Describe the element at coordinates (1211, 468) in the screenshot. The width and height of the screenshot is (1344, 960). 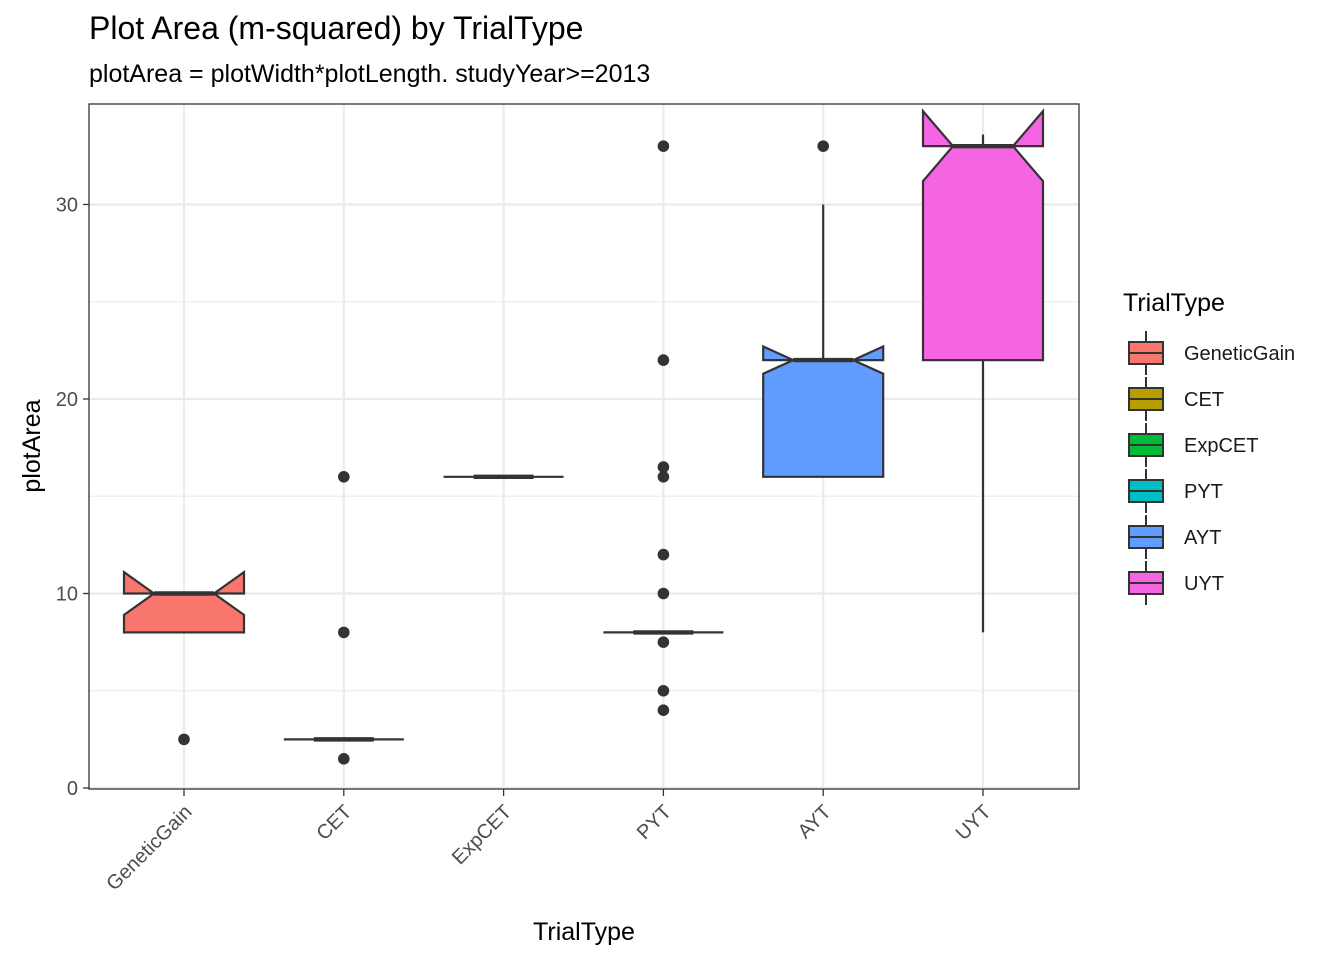
I see `legend-items: GeneticGain CET ExpCET PYT AYT UYT` at that location.